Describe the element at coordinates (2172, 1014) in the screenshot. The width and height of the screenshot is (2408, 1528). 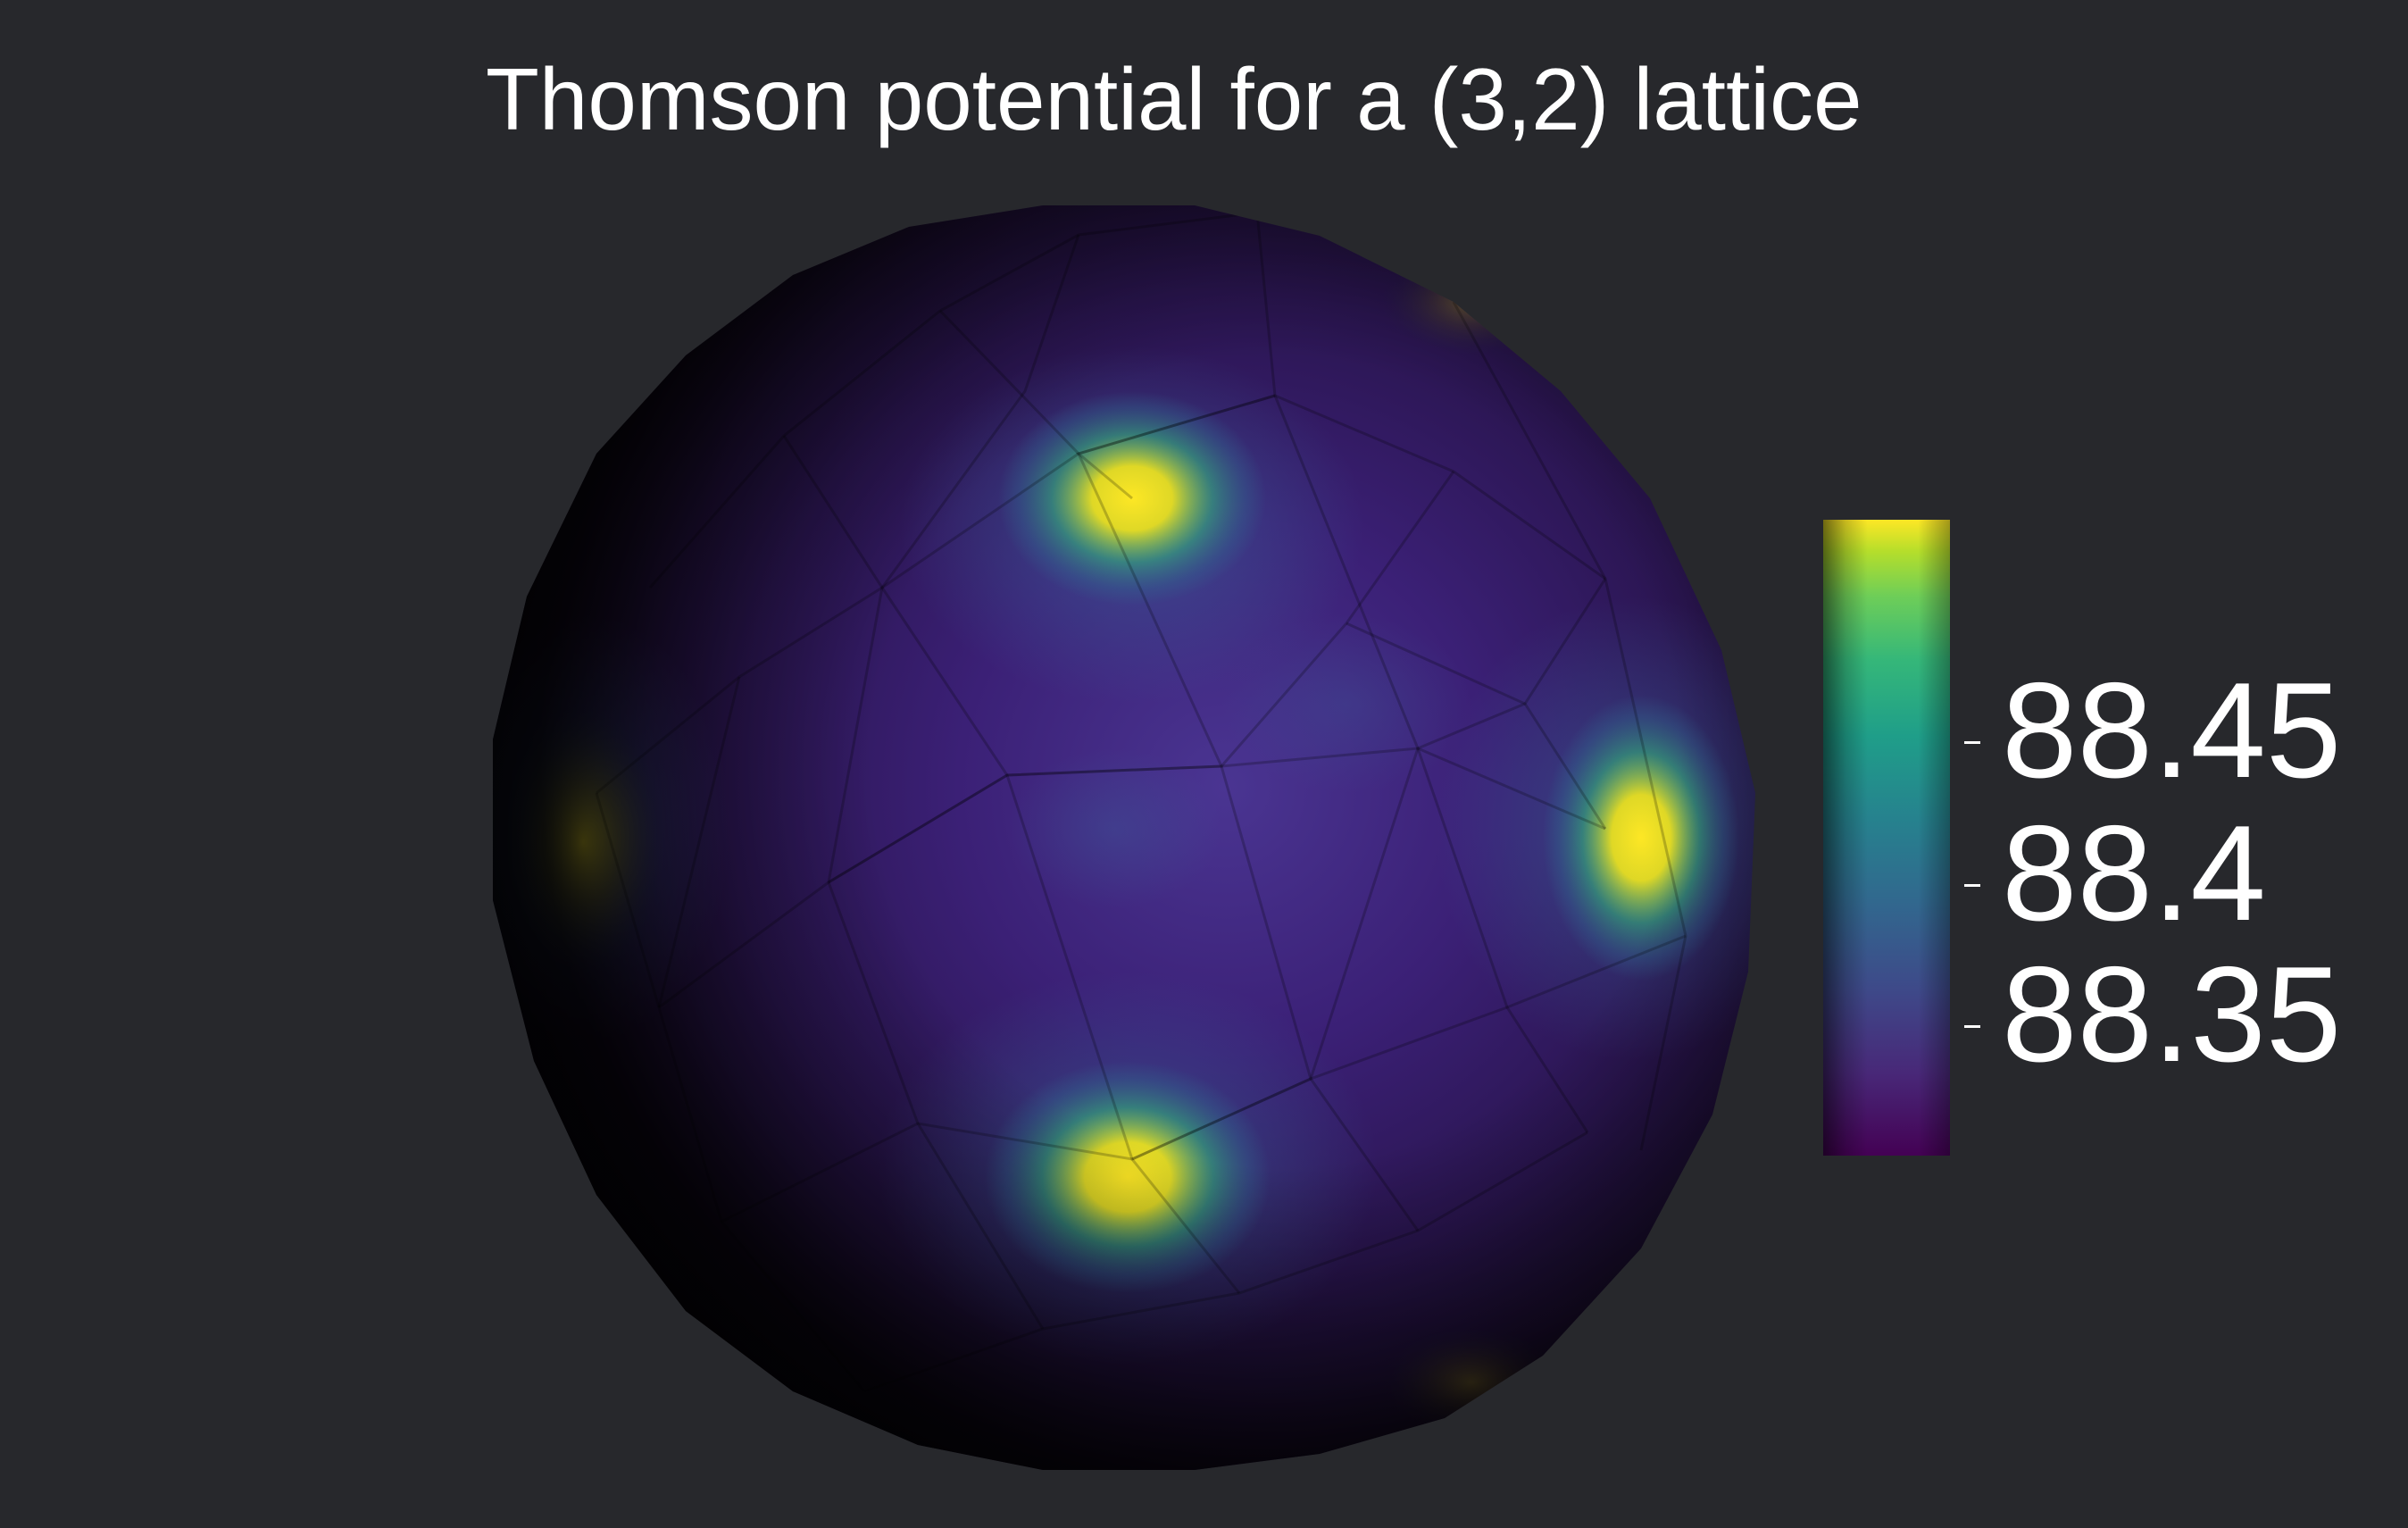
I see `colorbar-tick-label: 88.35` at that location.